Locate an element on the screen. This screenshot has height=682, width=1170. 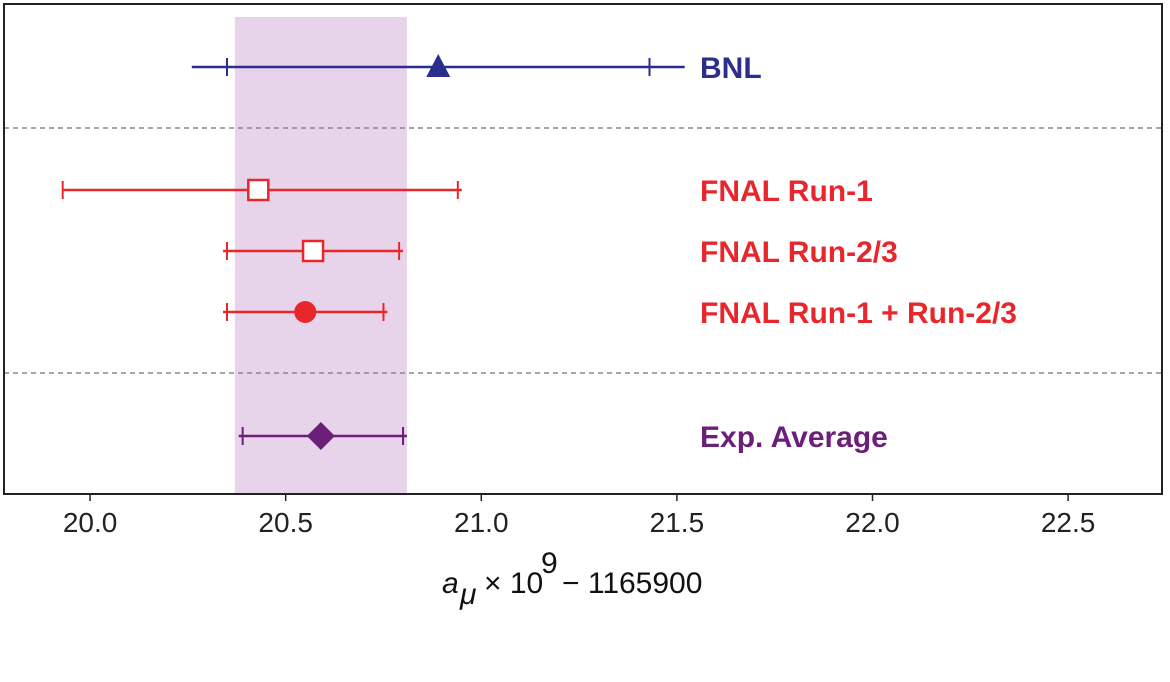
series-3: FNAL Run-2/3 is located at coordinates (560, 252).